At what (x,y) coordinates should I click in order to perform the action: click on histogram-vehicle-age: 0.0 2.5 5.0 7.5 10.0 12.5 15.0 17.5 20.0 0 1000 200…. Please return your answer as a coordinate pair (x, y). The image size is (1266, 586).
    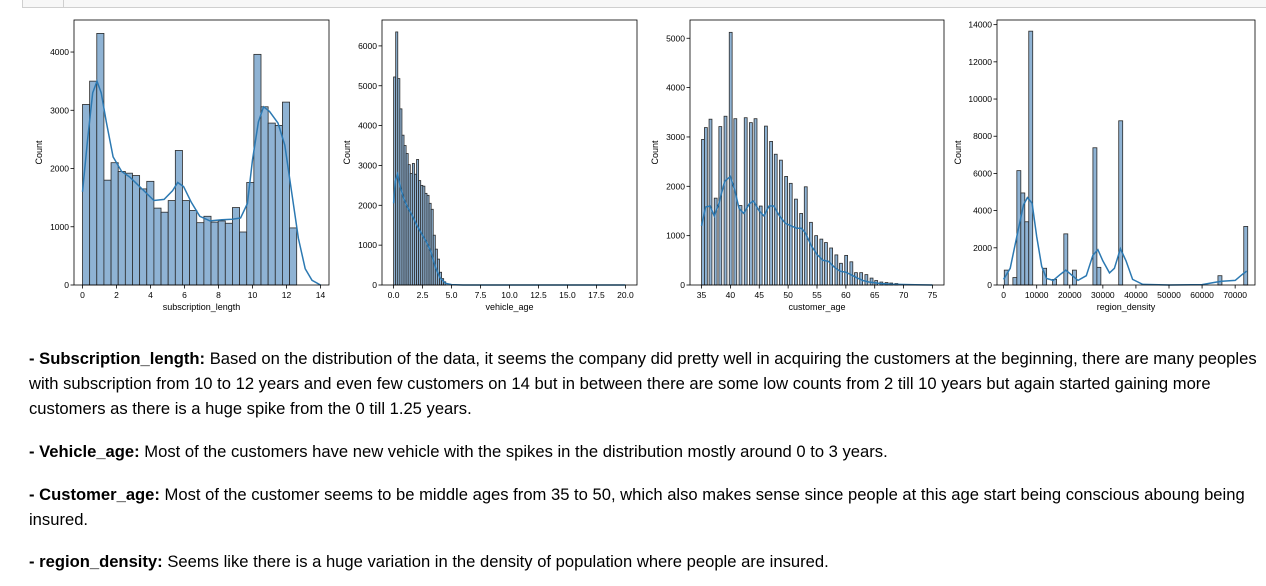
    Looking at the image, I should click on (490, 165).